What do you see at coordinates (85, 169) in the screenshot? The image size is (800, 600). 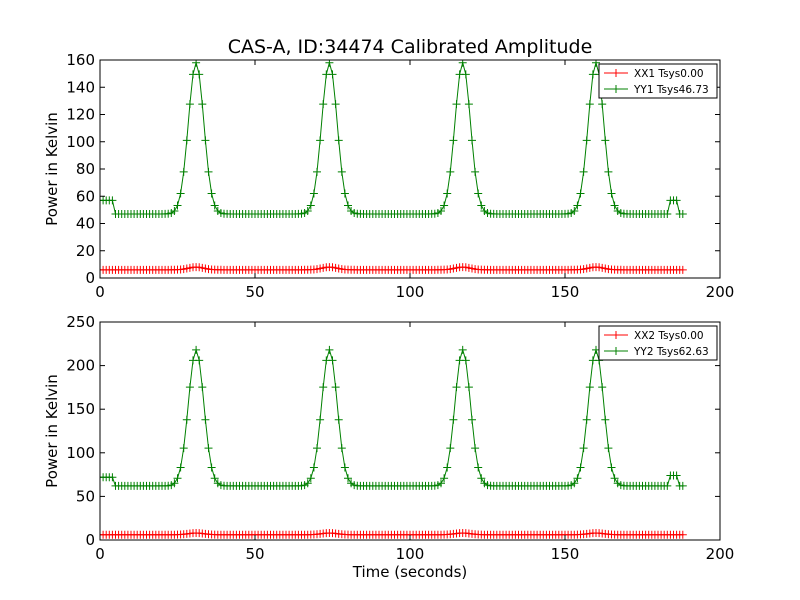 I see `y-tick-label: 80` at bounding box center [85, 169].